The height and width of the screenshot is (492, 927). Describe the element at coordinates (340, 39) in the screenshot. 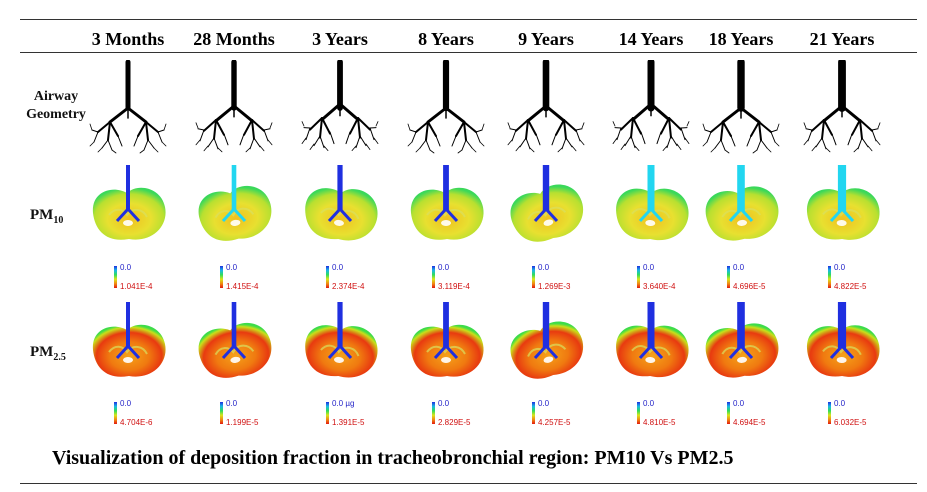

I see `column-header-3: 3 Years` at that location.